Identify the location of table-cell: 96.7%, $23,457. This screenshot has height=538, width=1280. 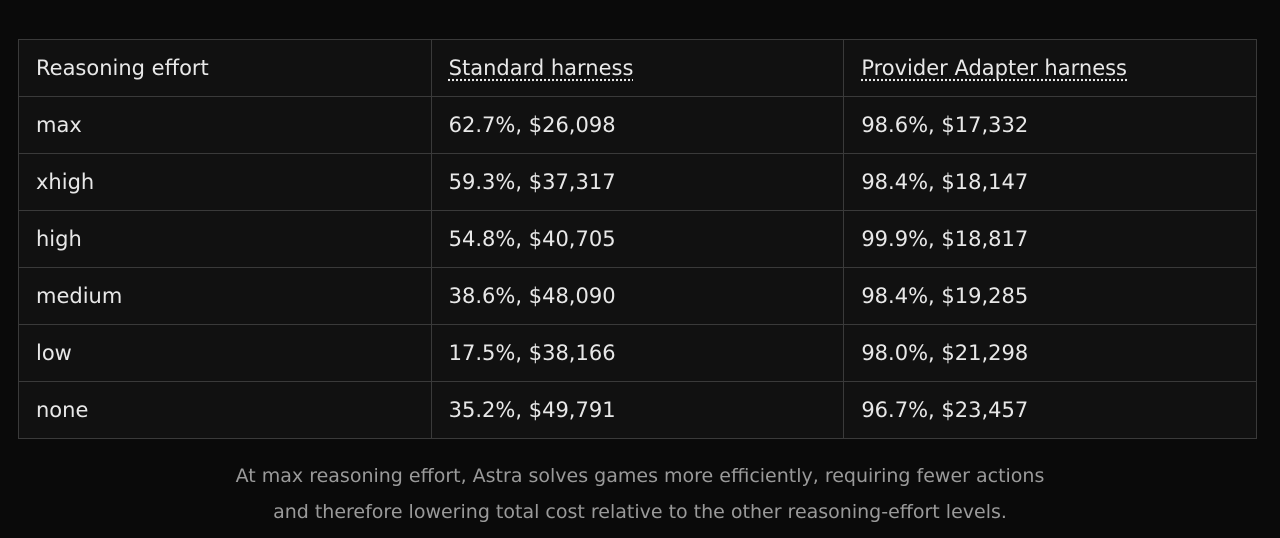
(1050, 410).